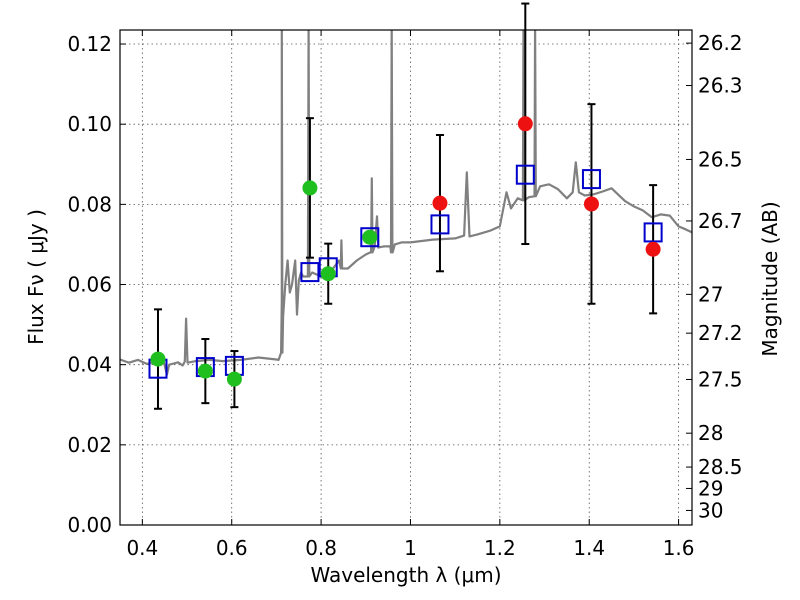  I want to click on y2-tick-label: 30, so click(710, 510).